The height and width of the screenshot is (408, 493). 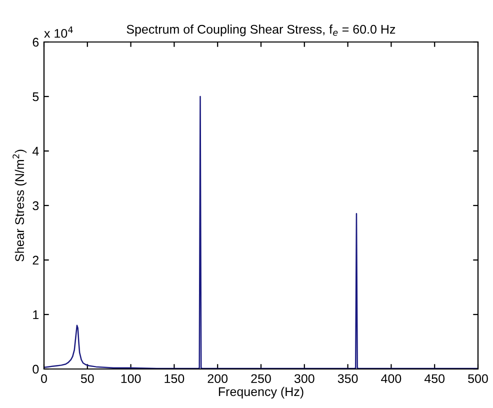 What do you see at coordinates (218, 379) in the screenshot?
I see `x-tick-label: 200` at bounding box center [218, 379].